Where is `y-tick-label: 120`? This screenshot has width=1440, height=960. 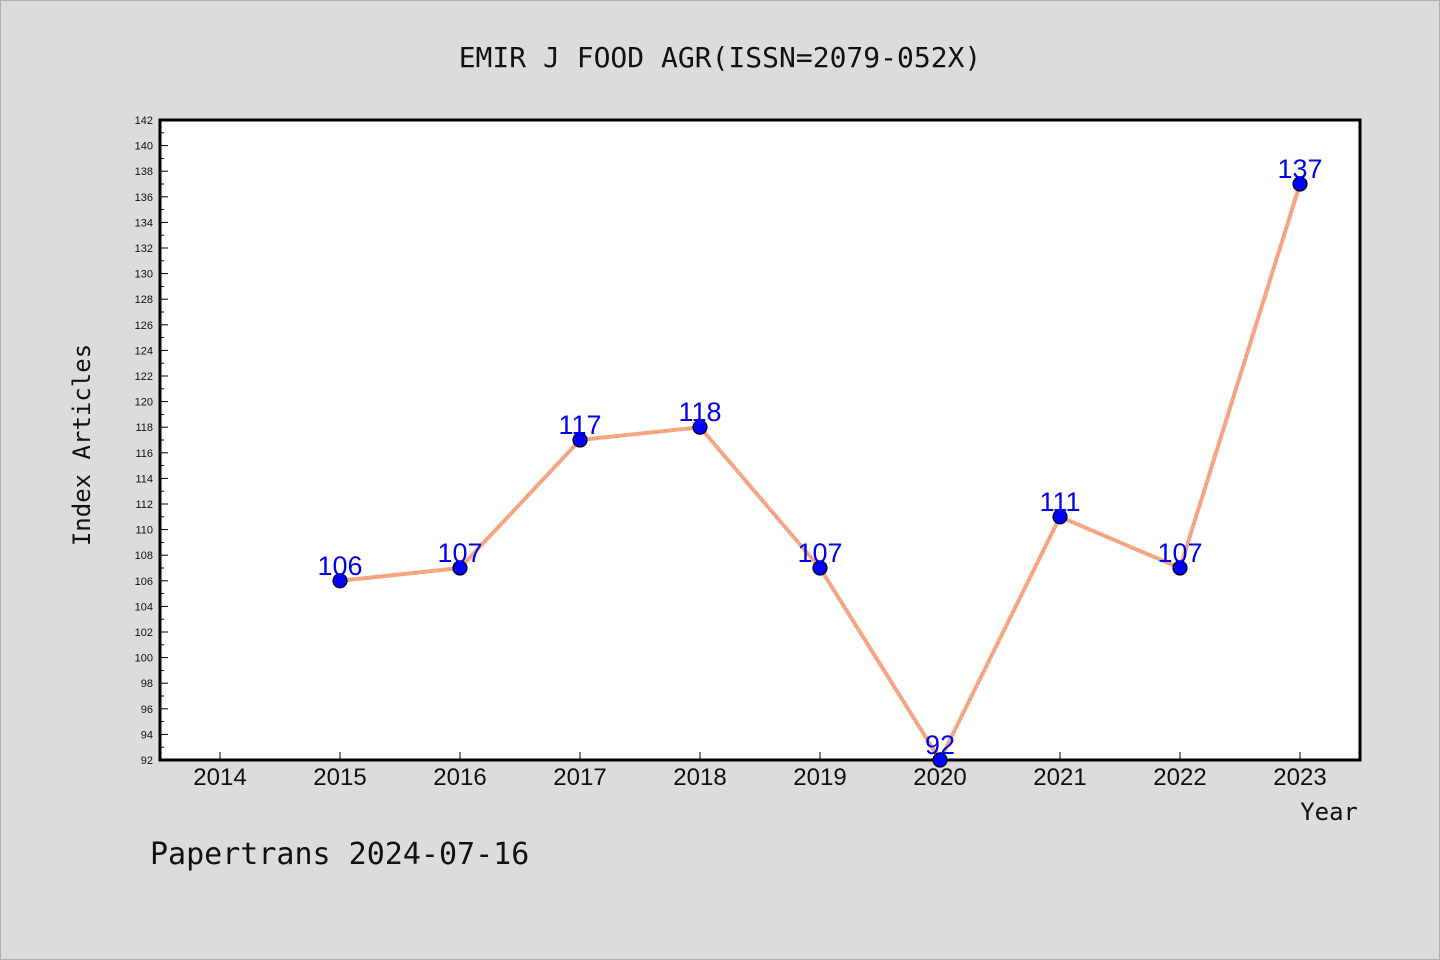 y-tick-label: 120 is located at coordinates (144, 403).